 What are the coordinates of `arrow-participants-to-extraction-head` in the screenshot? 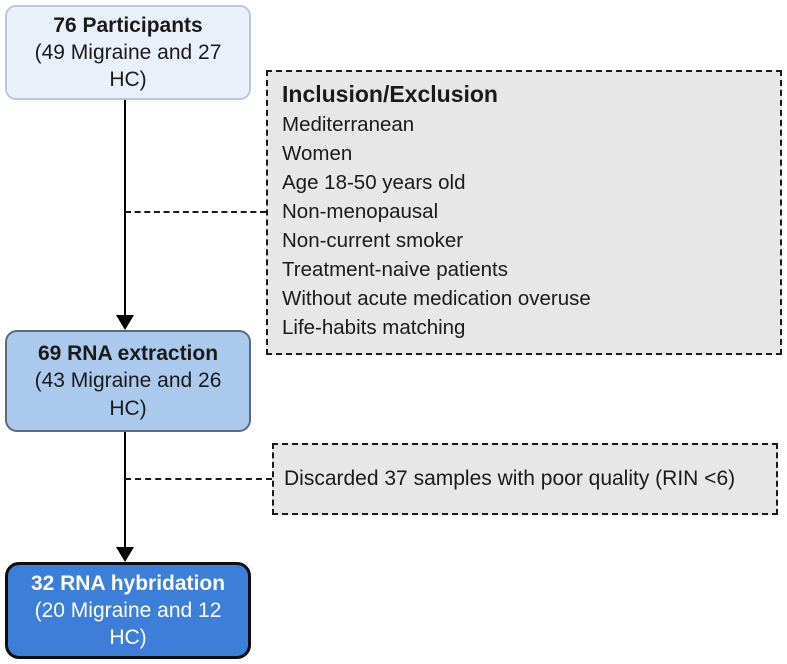 It's located at (125, 322).